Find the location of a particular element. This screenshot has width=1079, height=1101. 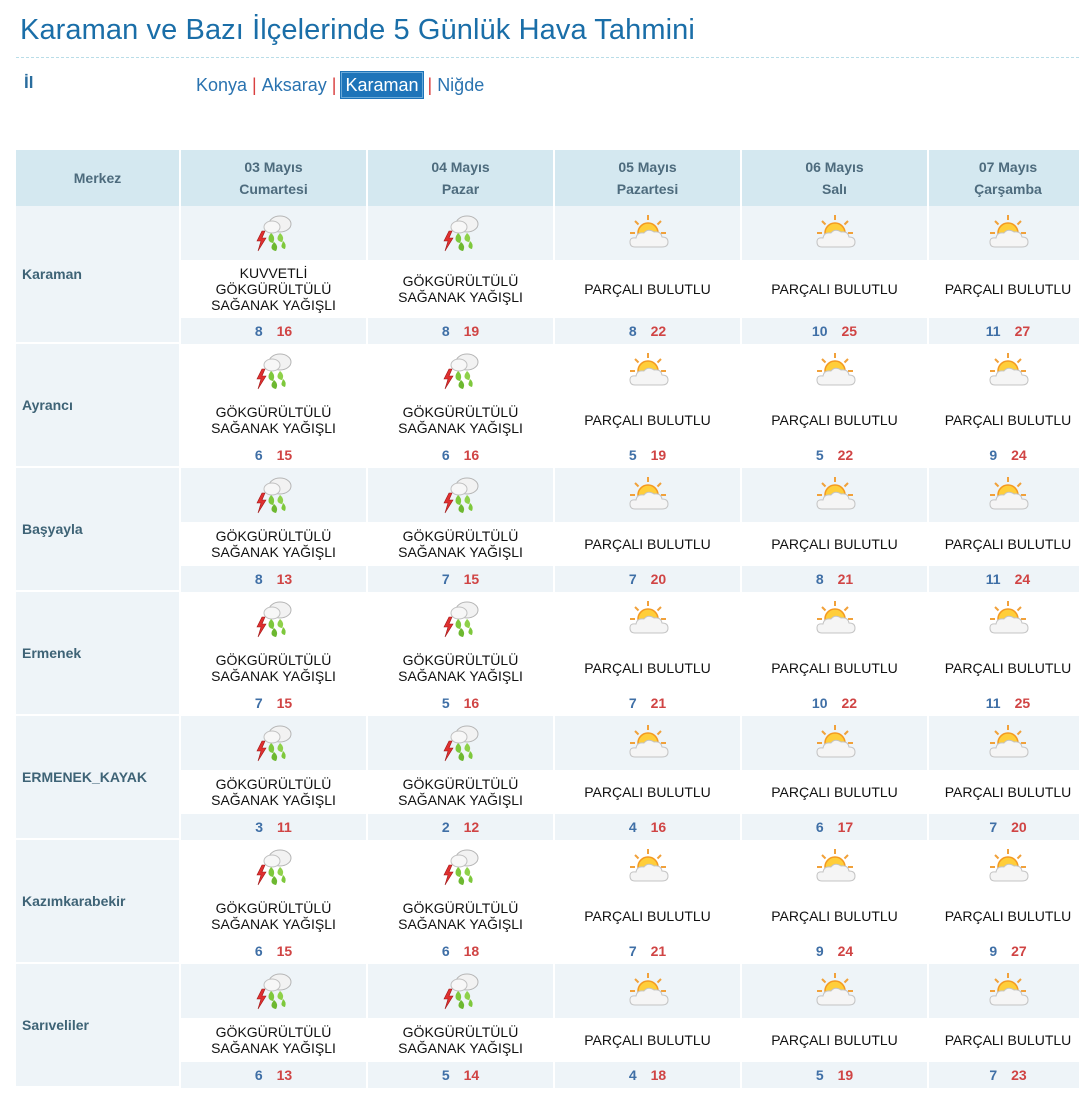

table-row: Sarıveliler is located at coordinates (547, 1026).